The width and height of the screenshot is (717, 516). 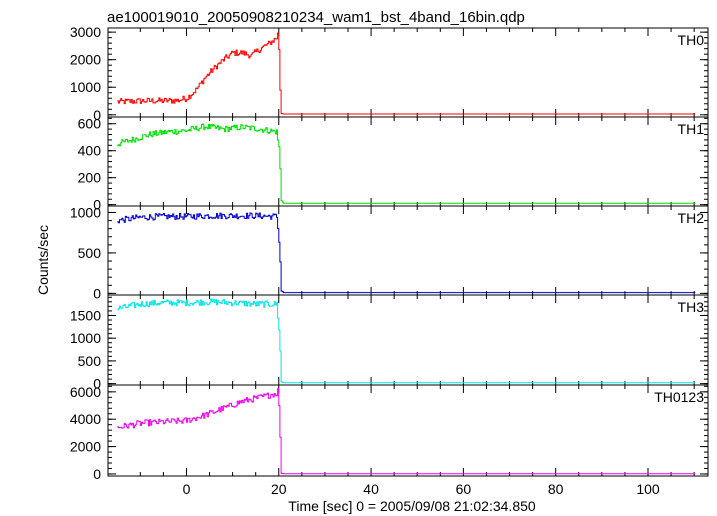 I want to click on y-tick-label: 600, so click(x=90, y=124).